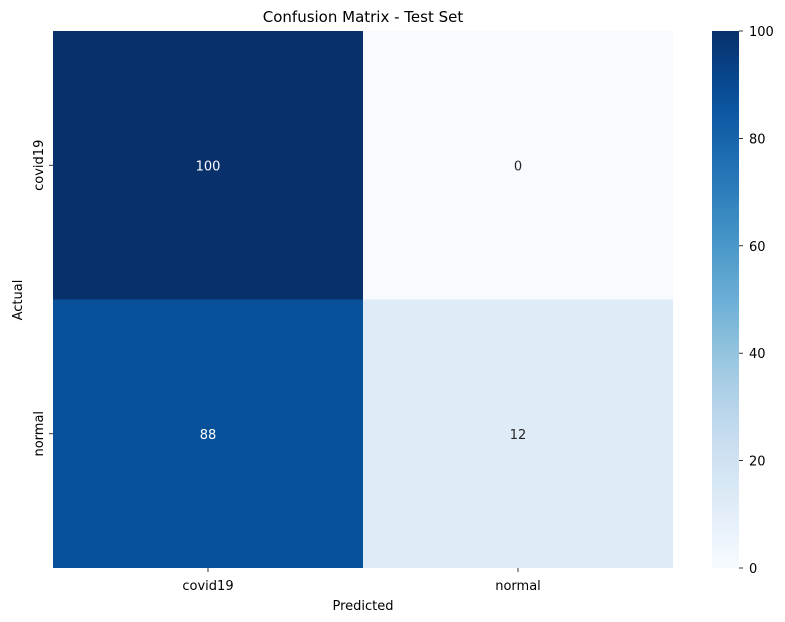 The image size is (785, 622). What do you see at coordinates (363, 17) in the screenshot?
I see `chart-title: Confusion Matrix - Test Set` at bounding box center [363, 17].